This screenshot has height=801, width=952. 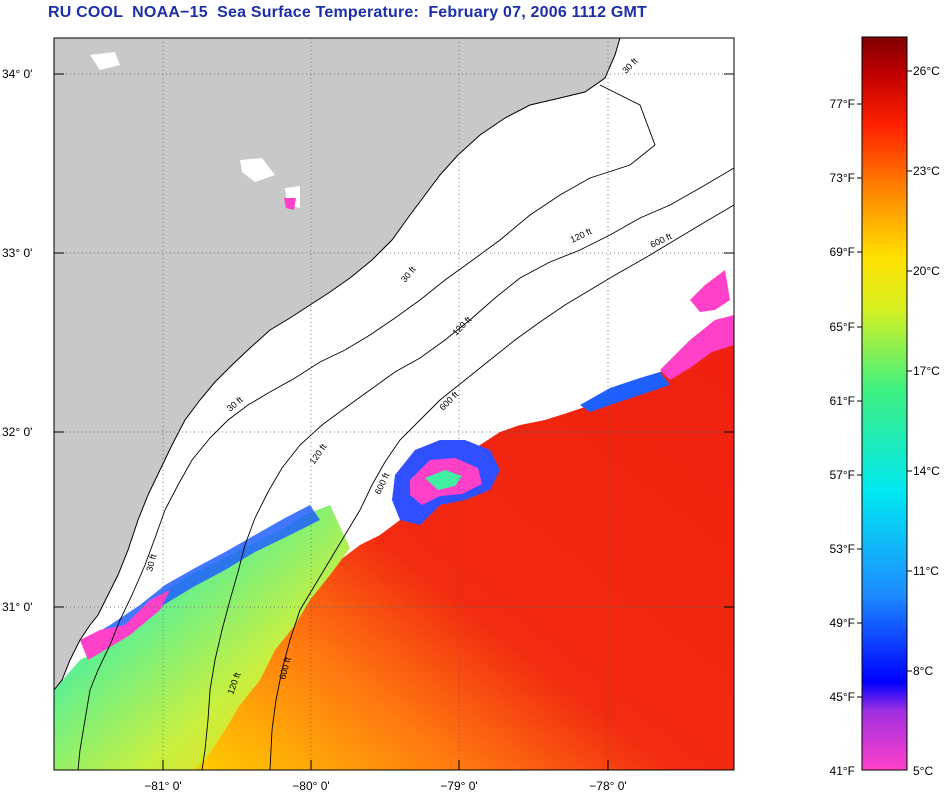 I want to click on colorbar-c-11: 11°C, so click(x=926, y=571).